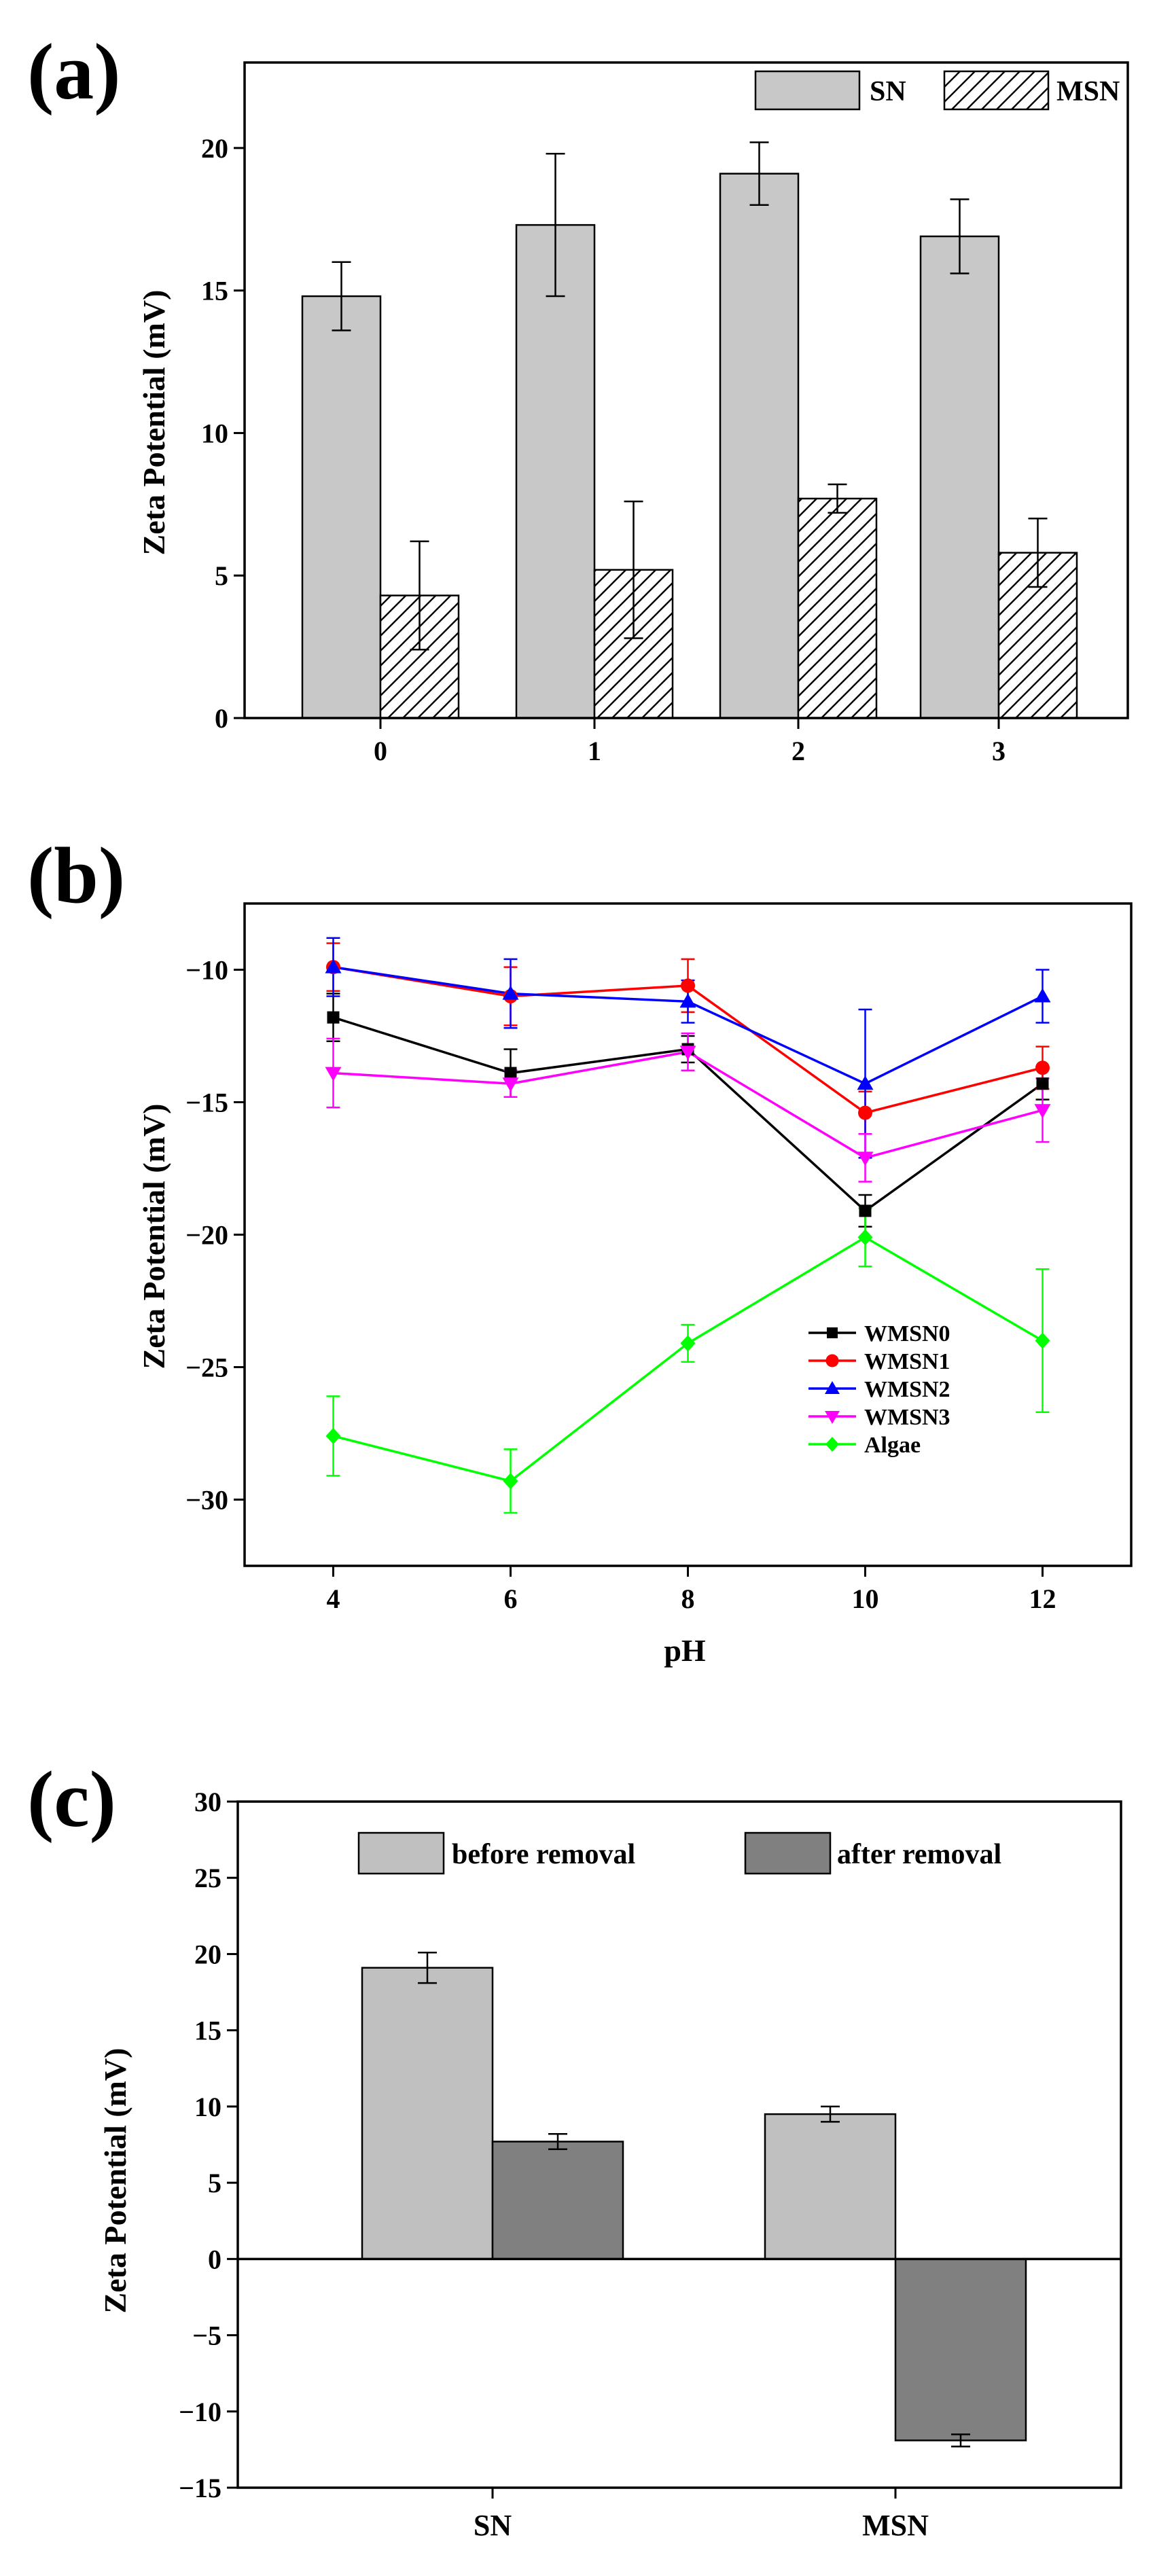 This screenshot has height=2576, width=1174. What do you see at coordinates (206, 1368) in the screenshot?
I see `panel-b-y-tick-label: −25` at bounding box center [206, 1368].